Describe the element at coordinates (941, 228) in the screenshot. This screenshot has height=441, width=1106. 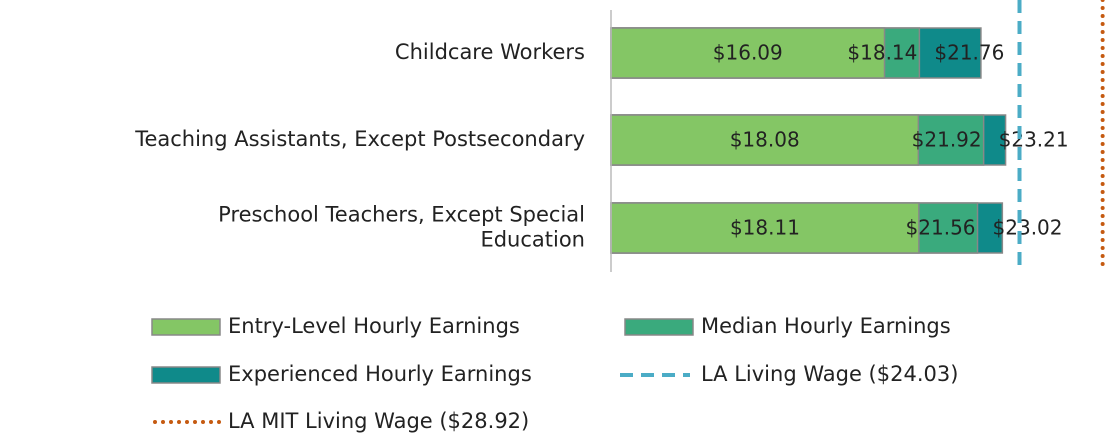
I see `value-label: $21.56` at that location.